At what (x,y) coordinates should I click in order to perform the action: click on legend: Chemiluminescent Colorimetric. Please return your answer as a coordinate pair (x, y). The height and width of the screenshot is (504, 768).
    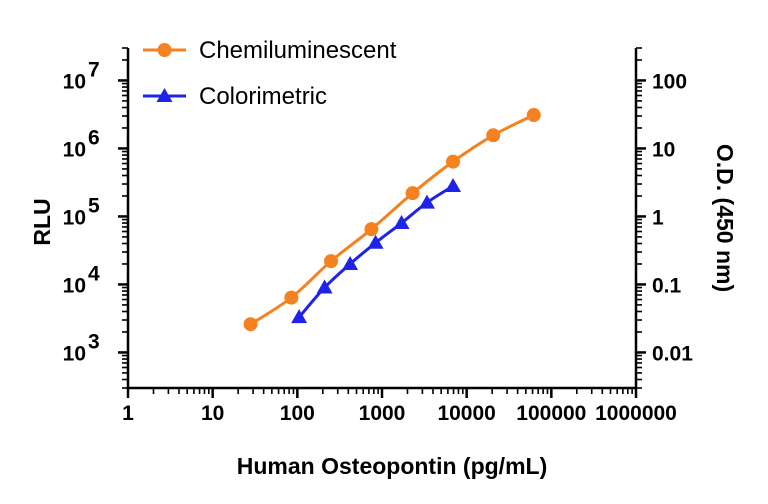
    Looking at the image, I should click on (270, 73).